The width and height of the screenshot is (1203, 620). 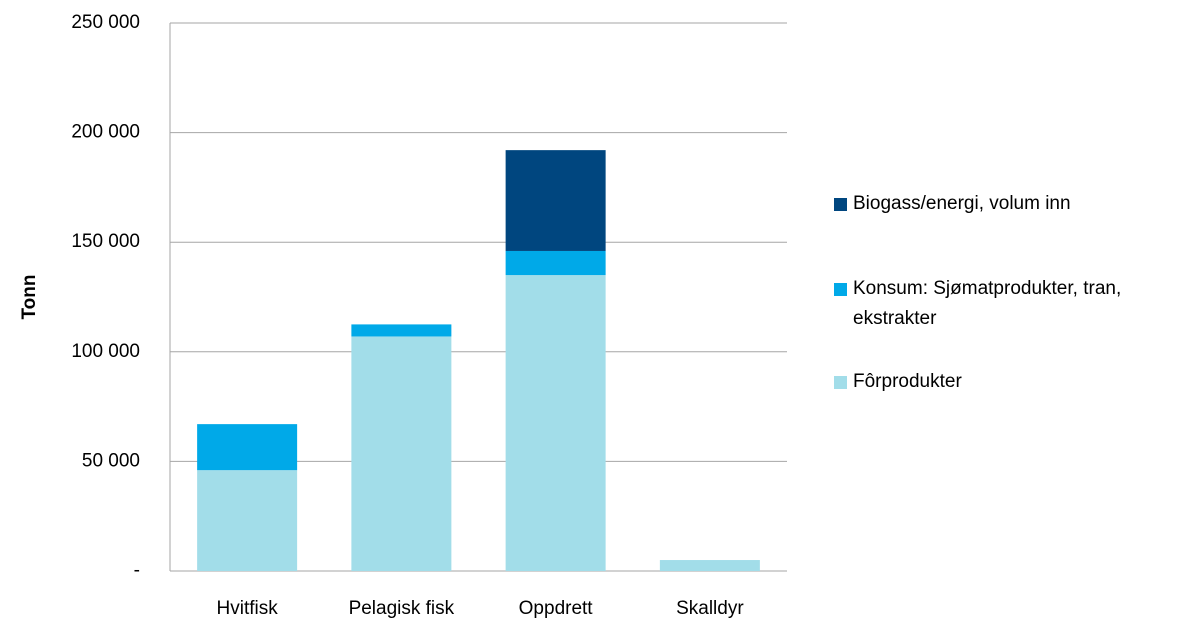 I want to click on x-tick-label: Pelagisk fisk, so click(x=402, y=608).